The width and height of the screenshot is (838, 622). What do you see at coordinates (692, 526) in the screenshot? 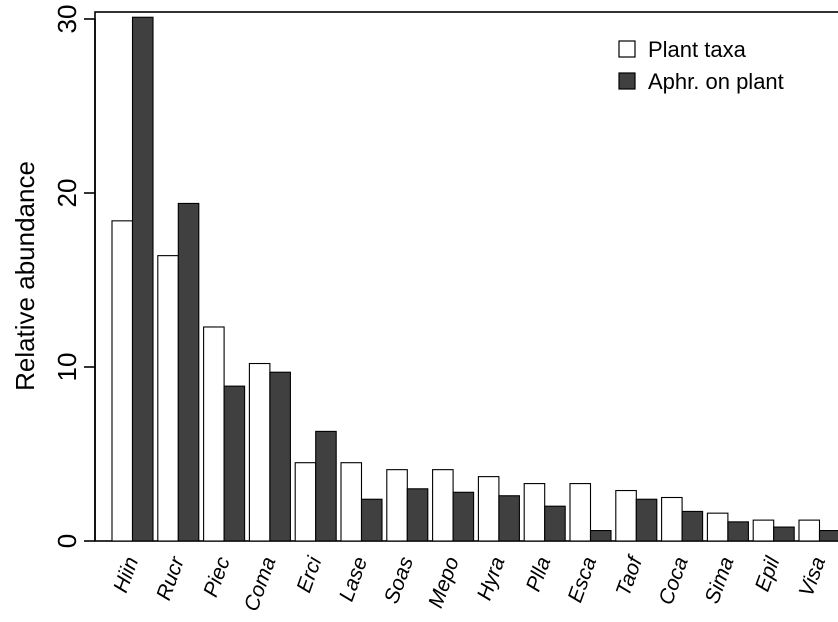
I see `bar-coca-aphr-on-plant` at bounding box center [692, 526].